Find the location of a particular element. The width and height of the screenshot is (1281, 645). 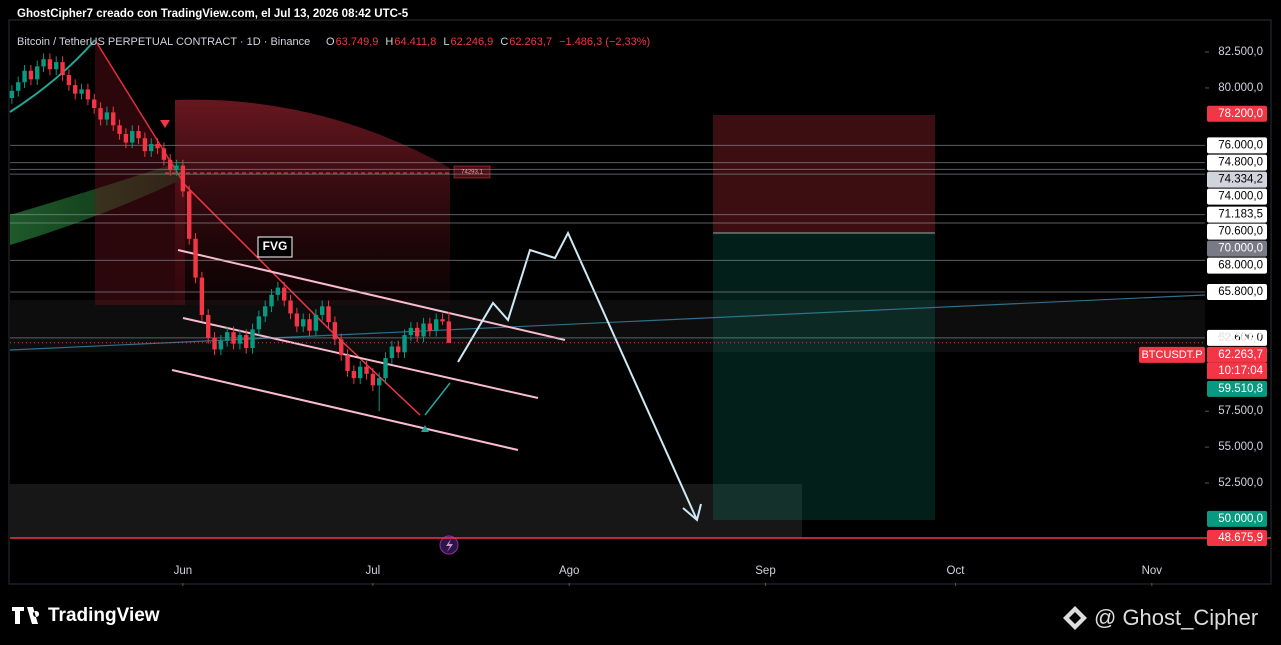

ohlc-key: O is located at coordinates (330, 42).